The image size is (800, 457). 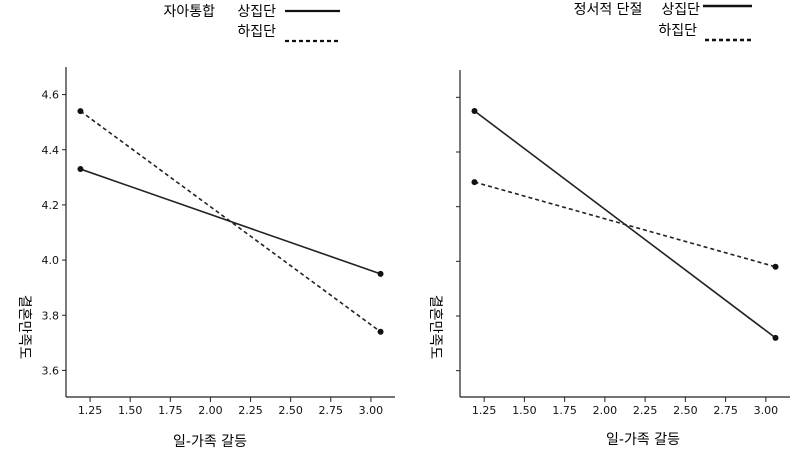 What do you see at coordinates (608, 10) in the screenshot?
I see `legend-title-right: 정서적 단절` at bounding box center [608, 10].